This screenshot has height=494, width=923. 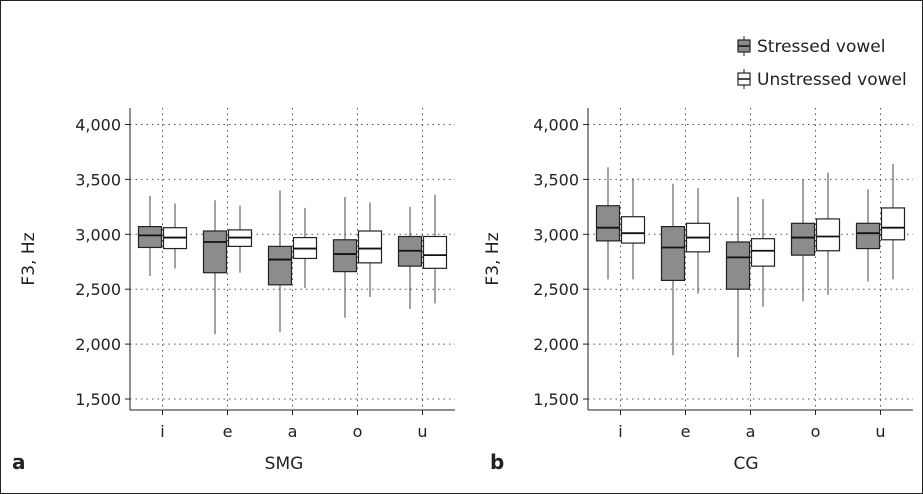 I want to click on legend-item-stressed: Stressed vowel, so click(x=811, y=46).